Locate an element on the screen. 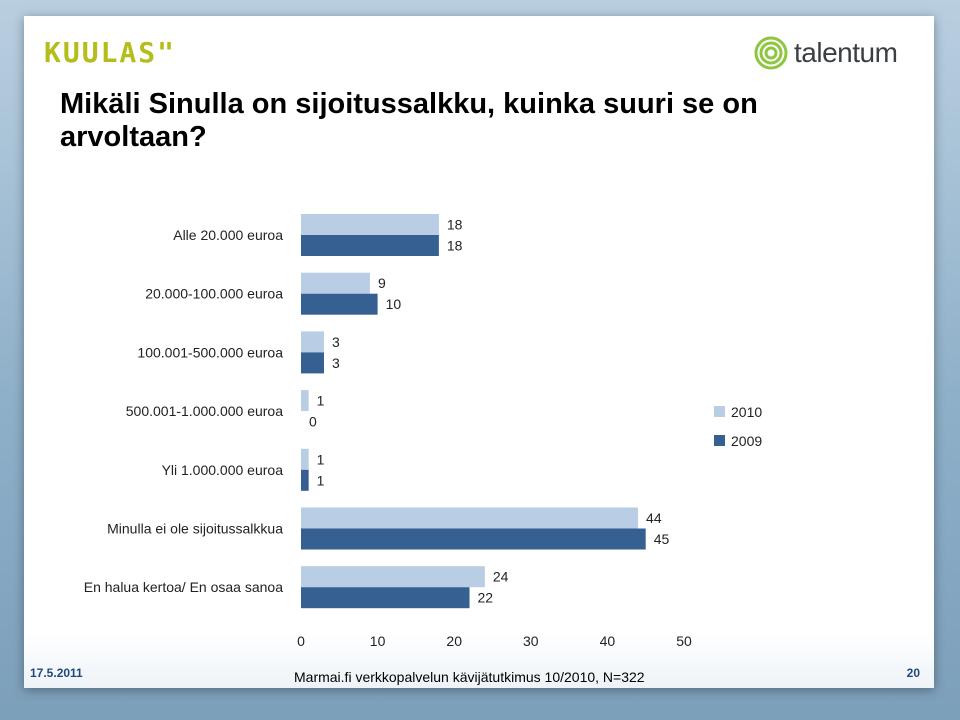  category-label: 20.000-100.000 euroa is located at coordinates (214, 294).